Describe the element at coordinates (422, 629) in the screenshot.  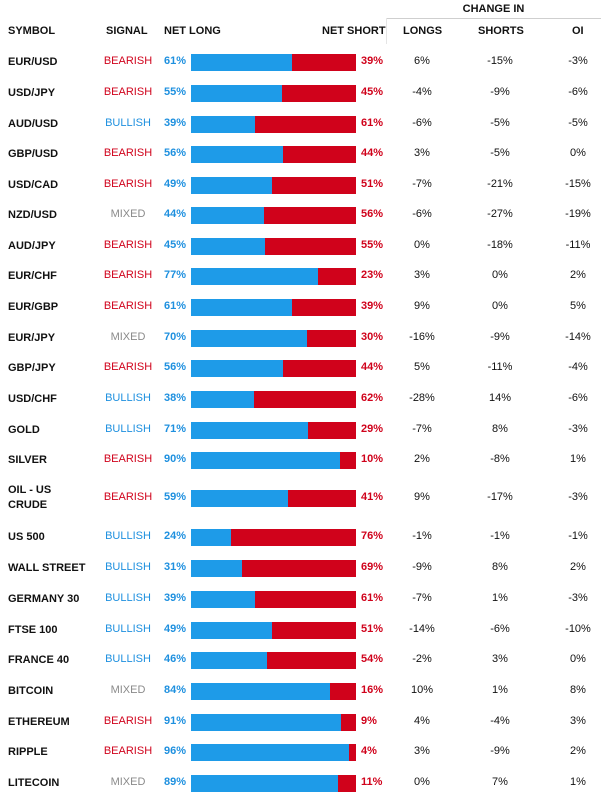
I see `longs-change-cell: -14%` at that location.